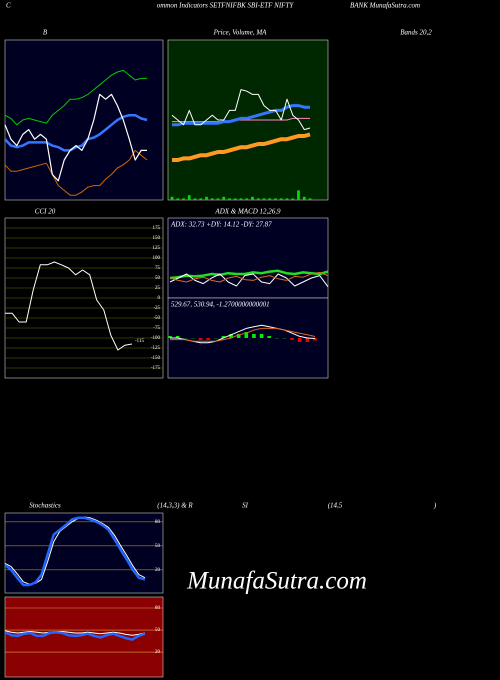 The width and height of the screenshot is (500, 680). I want to click on panel-title-part: ), so click(435, 506).